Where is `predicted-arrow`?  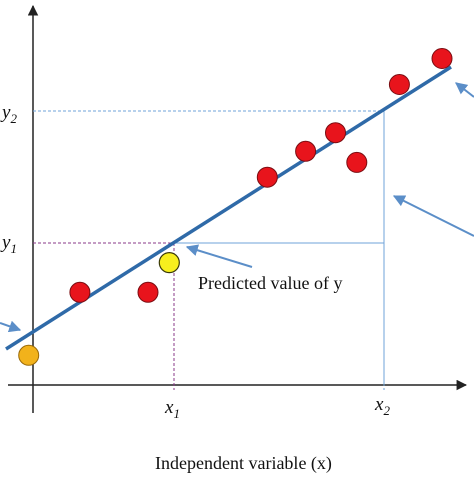 predicted-arrow is located at coordinates (219, 256).